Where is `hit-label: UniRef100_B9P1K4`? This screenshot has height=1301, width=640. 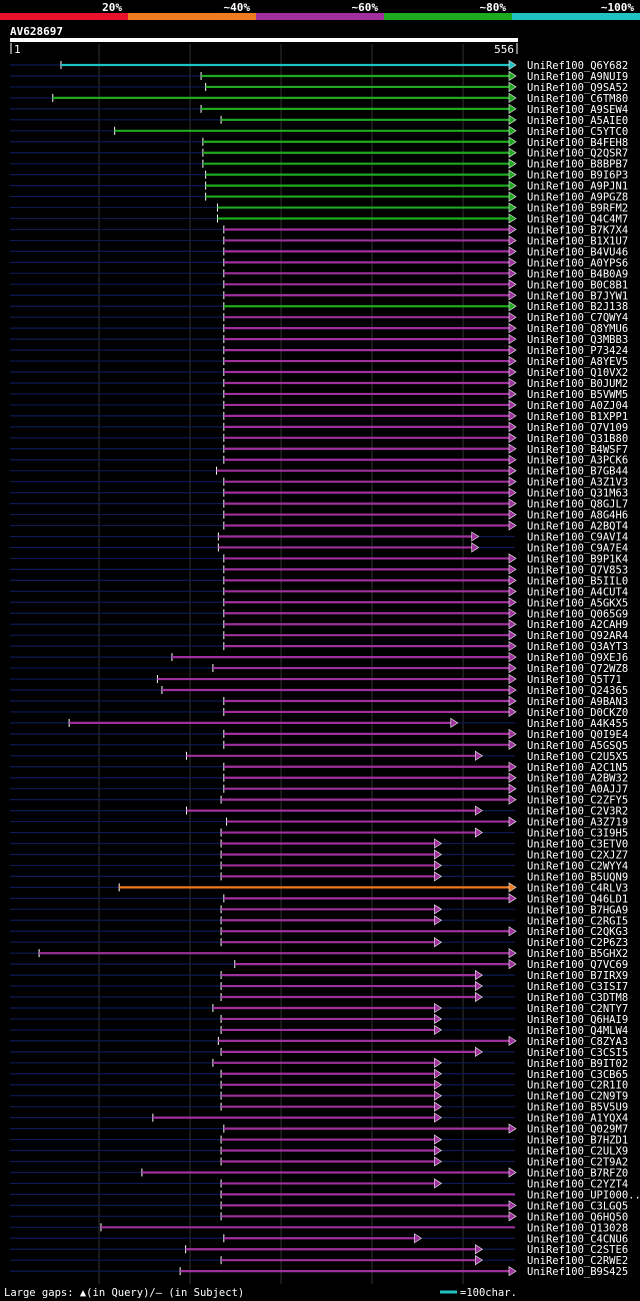
hit-label: UniRef100_B9P1K4 is located at coordinates (577, 559).